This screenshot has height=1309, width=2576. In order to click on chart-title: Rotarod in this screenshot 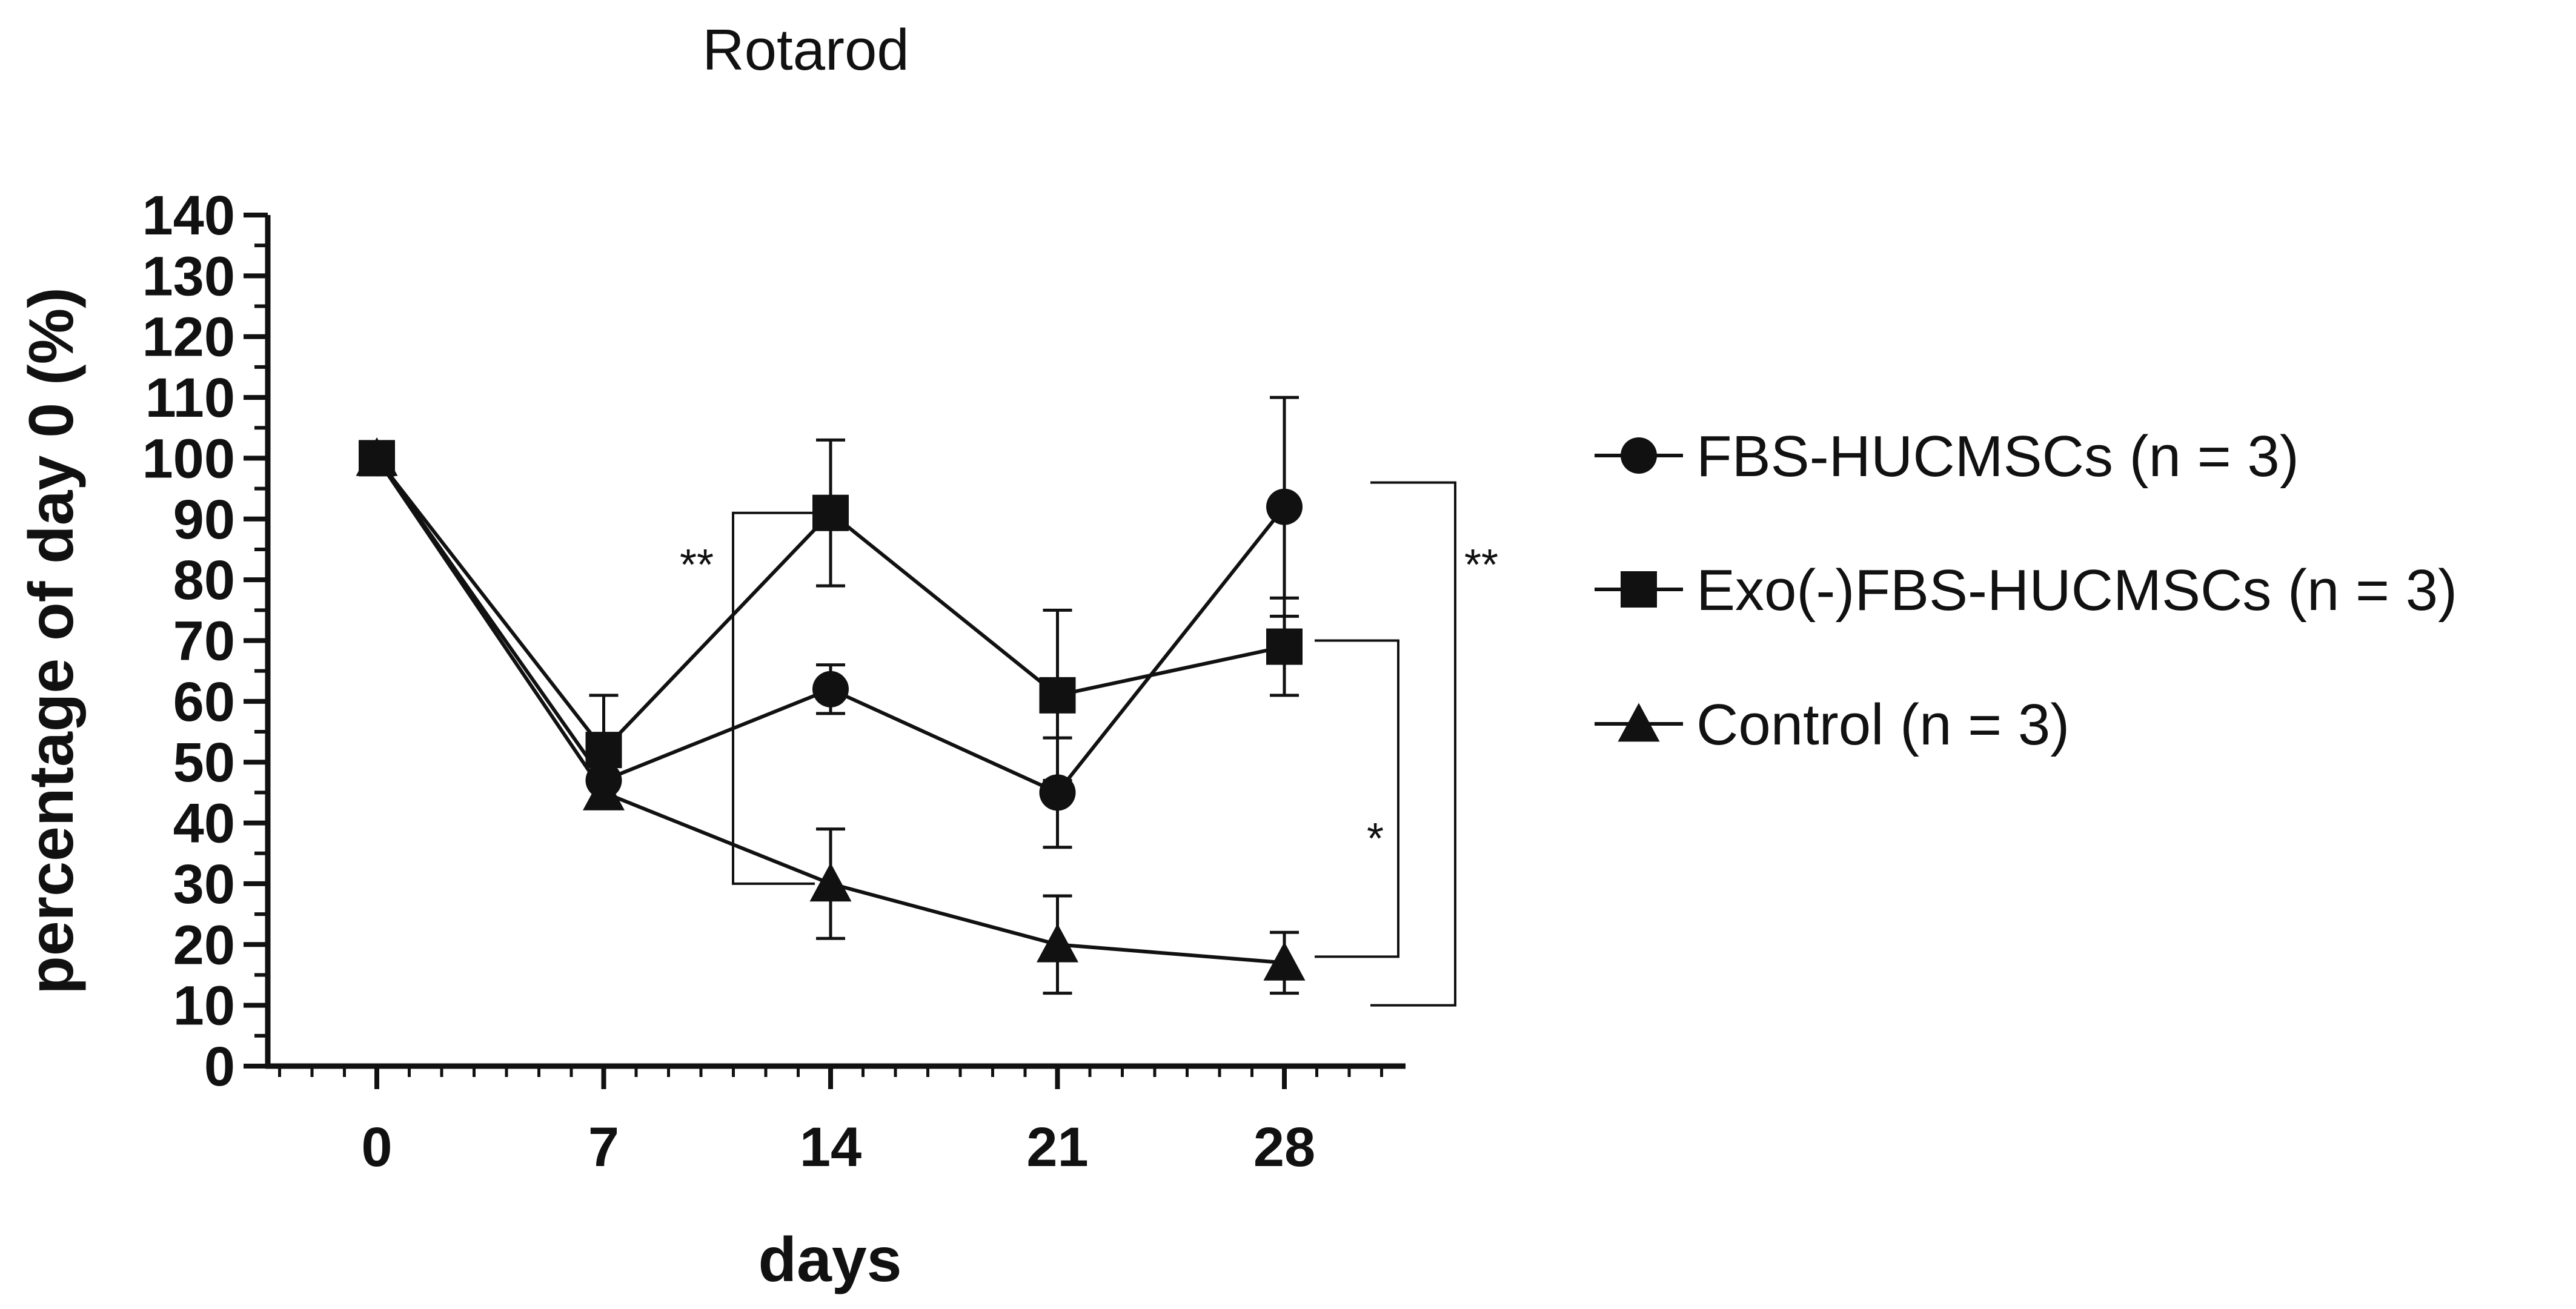, I will do `click(806, 50)`.